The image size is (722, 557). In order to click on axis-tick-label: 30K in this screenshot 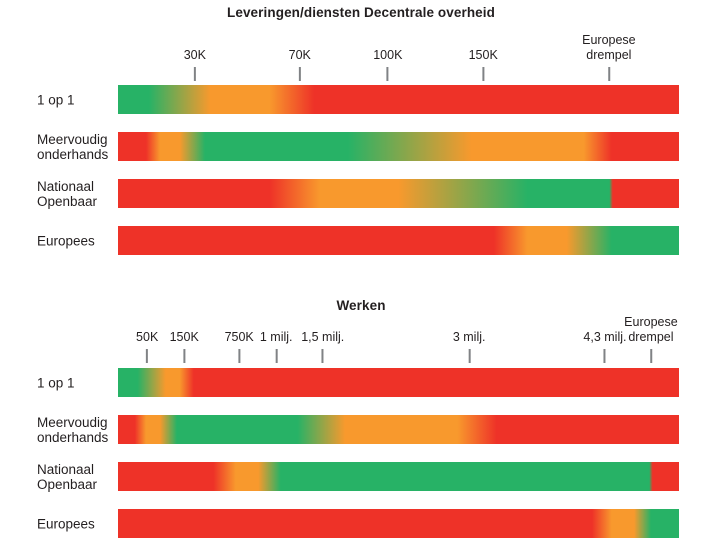, I will do `click(194, 55)`.